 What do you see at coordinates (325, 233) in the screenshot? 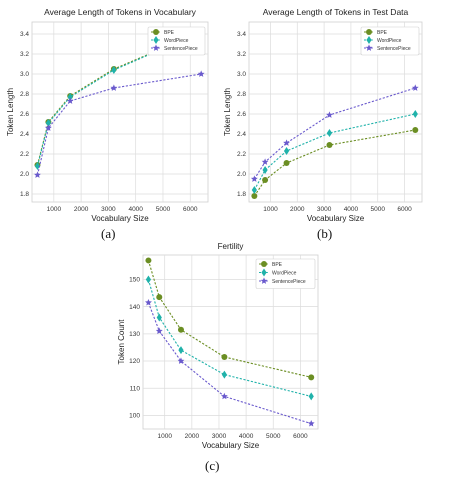
I see `caption-b: (b)` at bounding box center [325, 233].